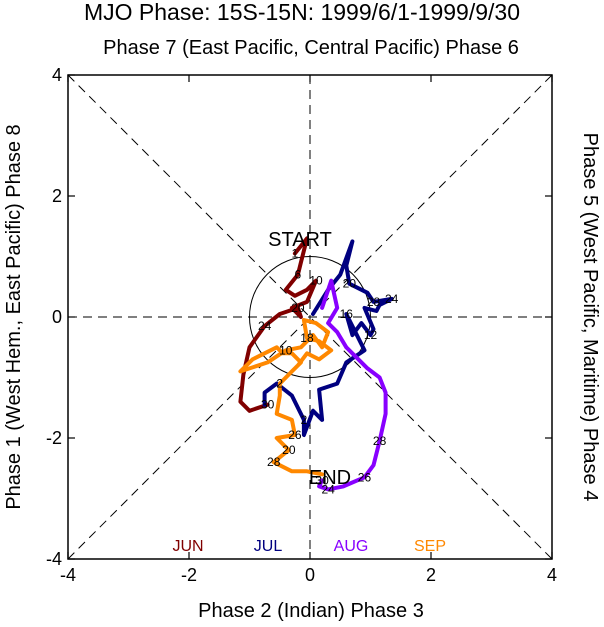  I want to click on x-axis-label: Phase 2 (Indian) Phase 3, so click(311, 611).